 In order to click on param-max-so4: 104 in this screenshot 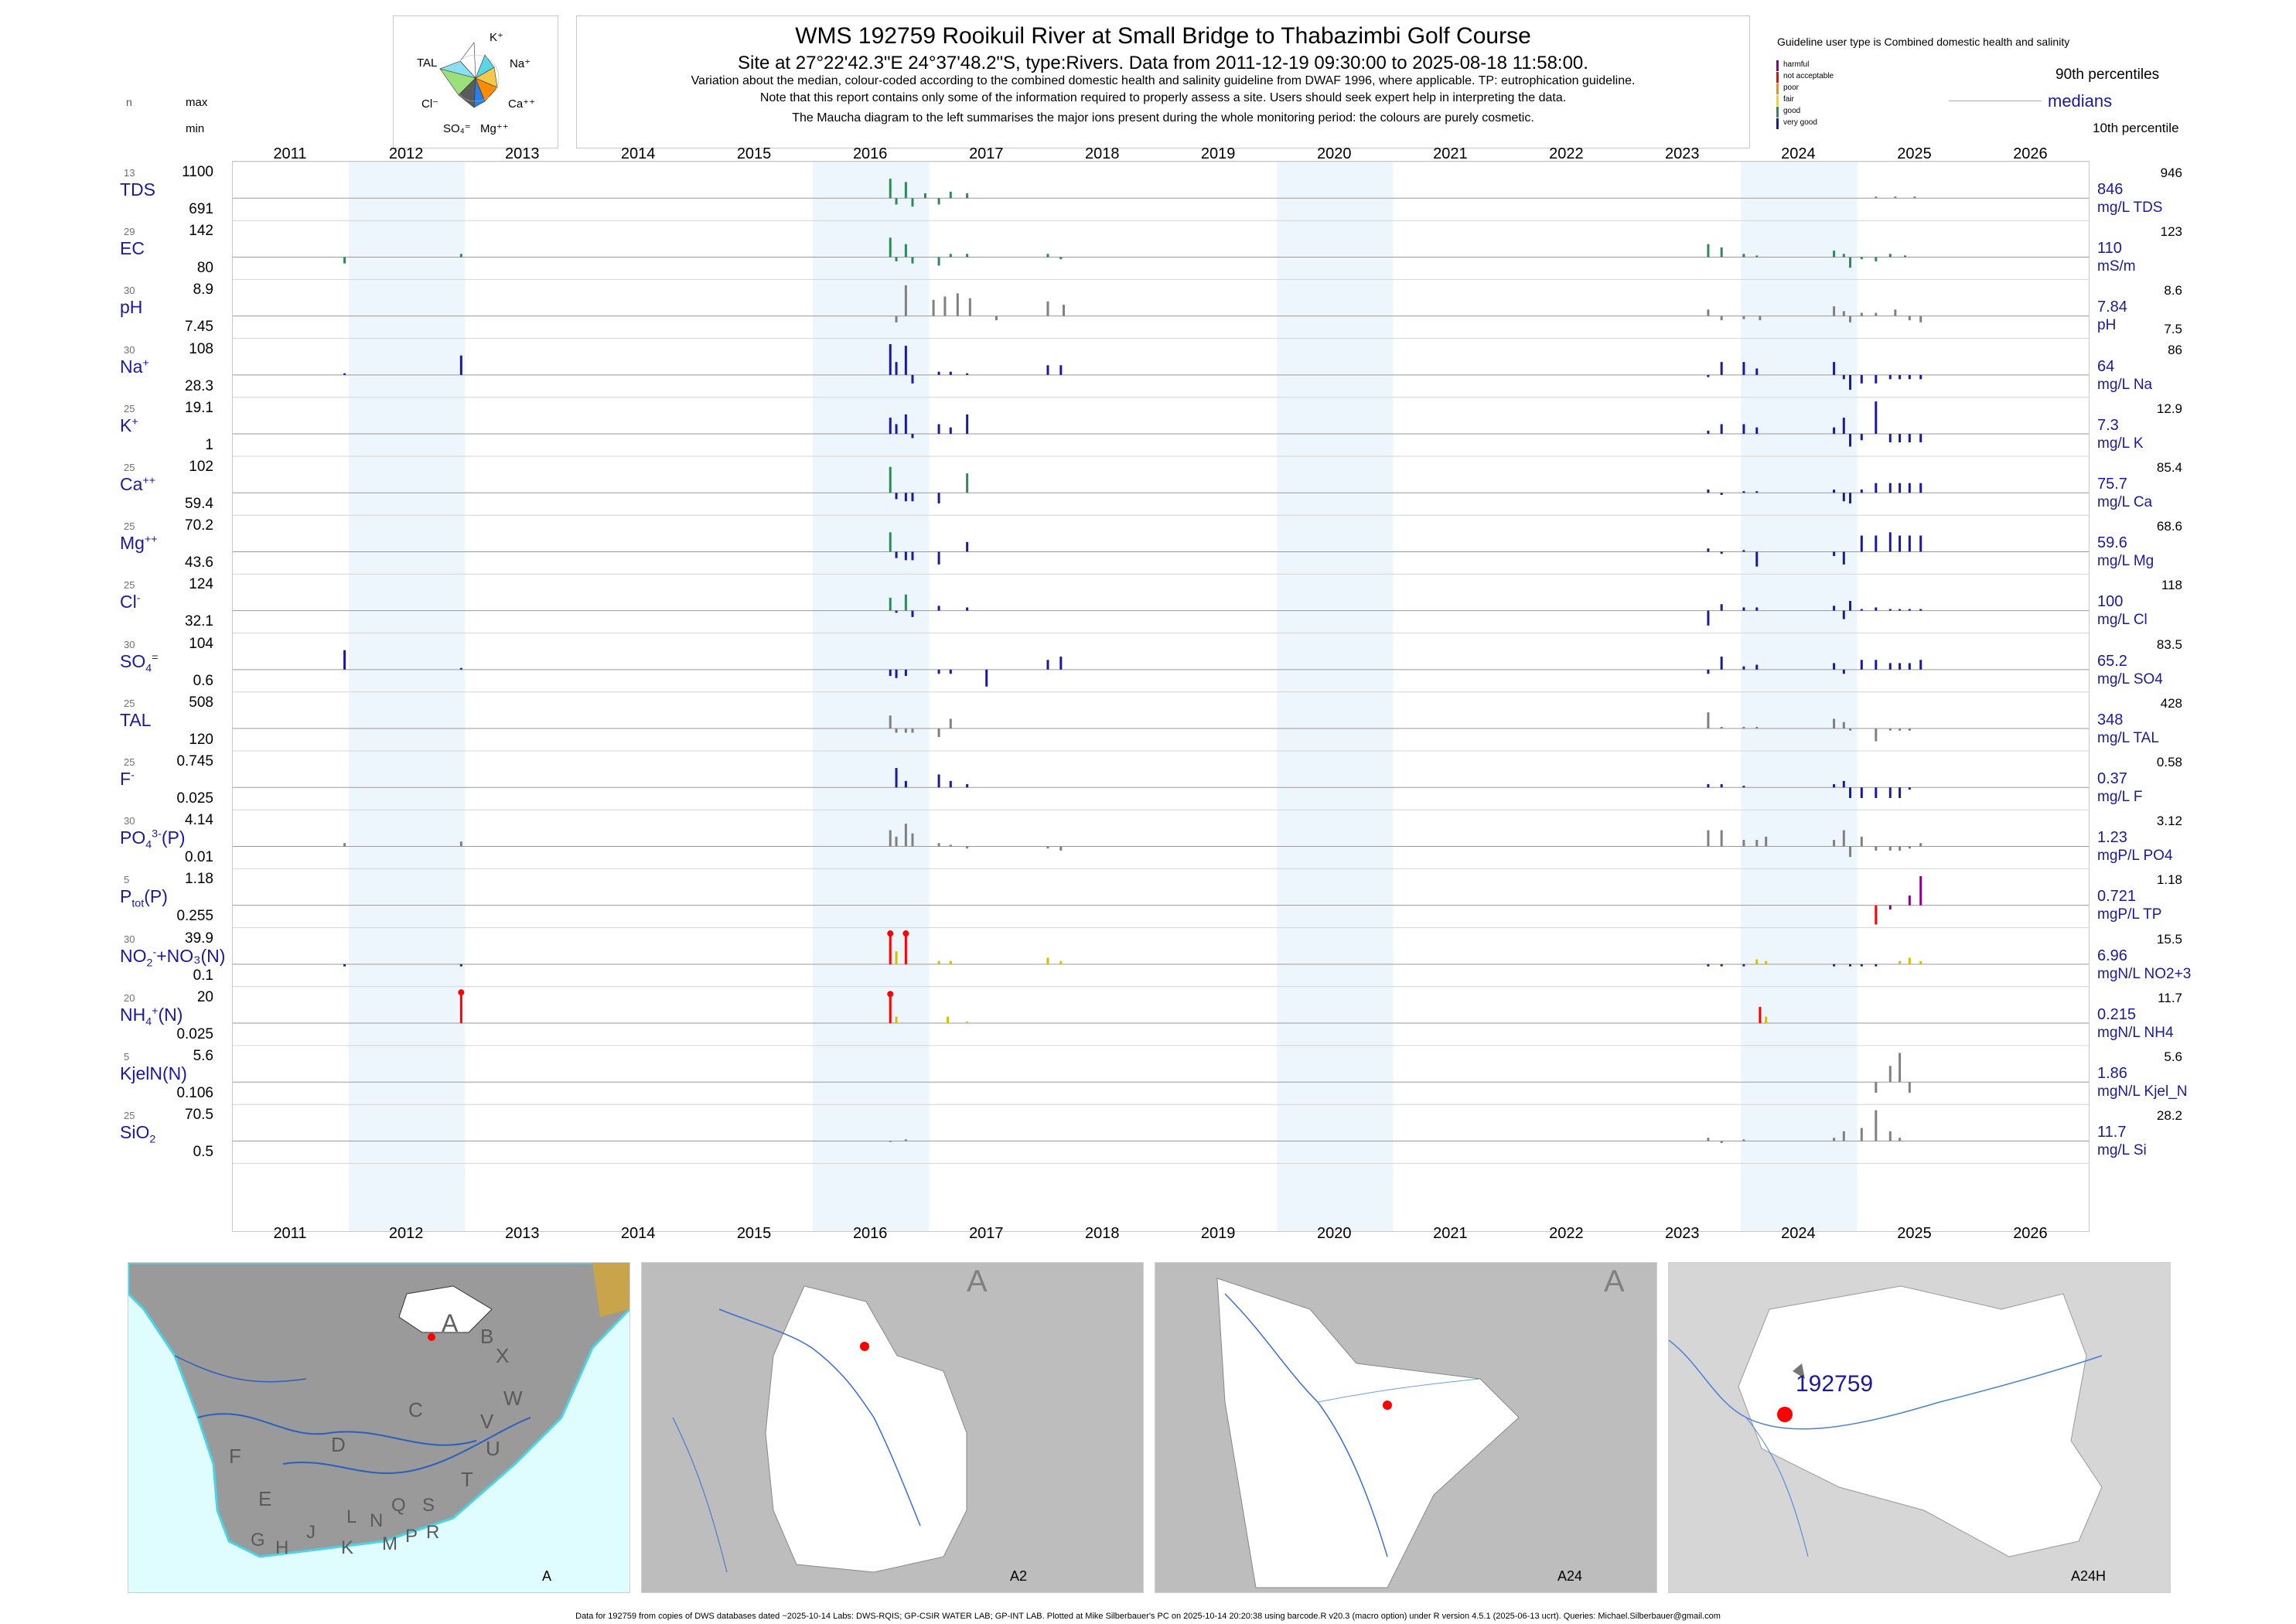, I will do `click(201, 643)`.